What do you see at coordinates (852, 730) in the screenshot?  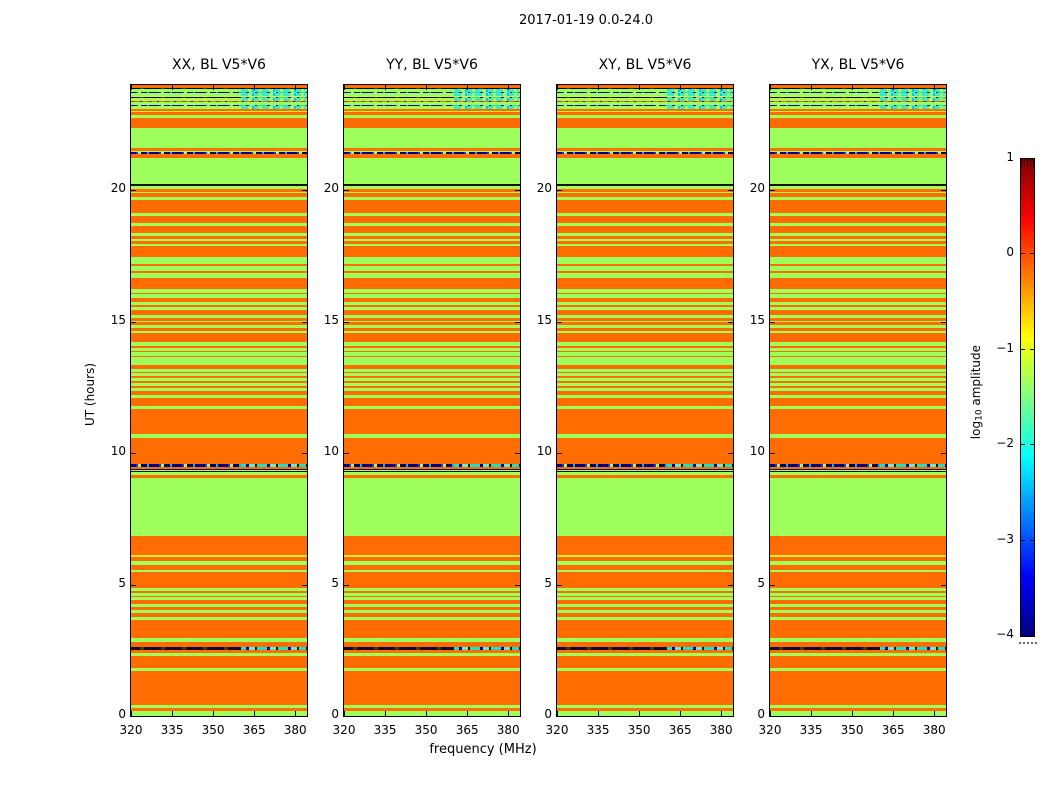 I see `x-tick-label: 350` at bounding box center [852, 730].